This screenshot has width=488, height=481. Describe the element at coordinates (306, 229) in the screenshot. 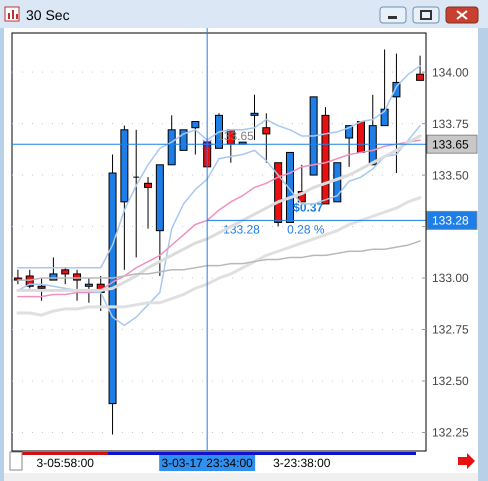

I see `annotation: 0.28 %` at that location.